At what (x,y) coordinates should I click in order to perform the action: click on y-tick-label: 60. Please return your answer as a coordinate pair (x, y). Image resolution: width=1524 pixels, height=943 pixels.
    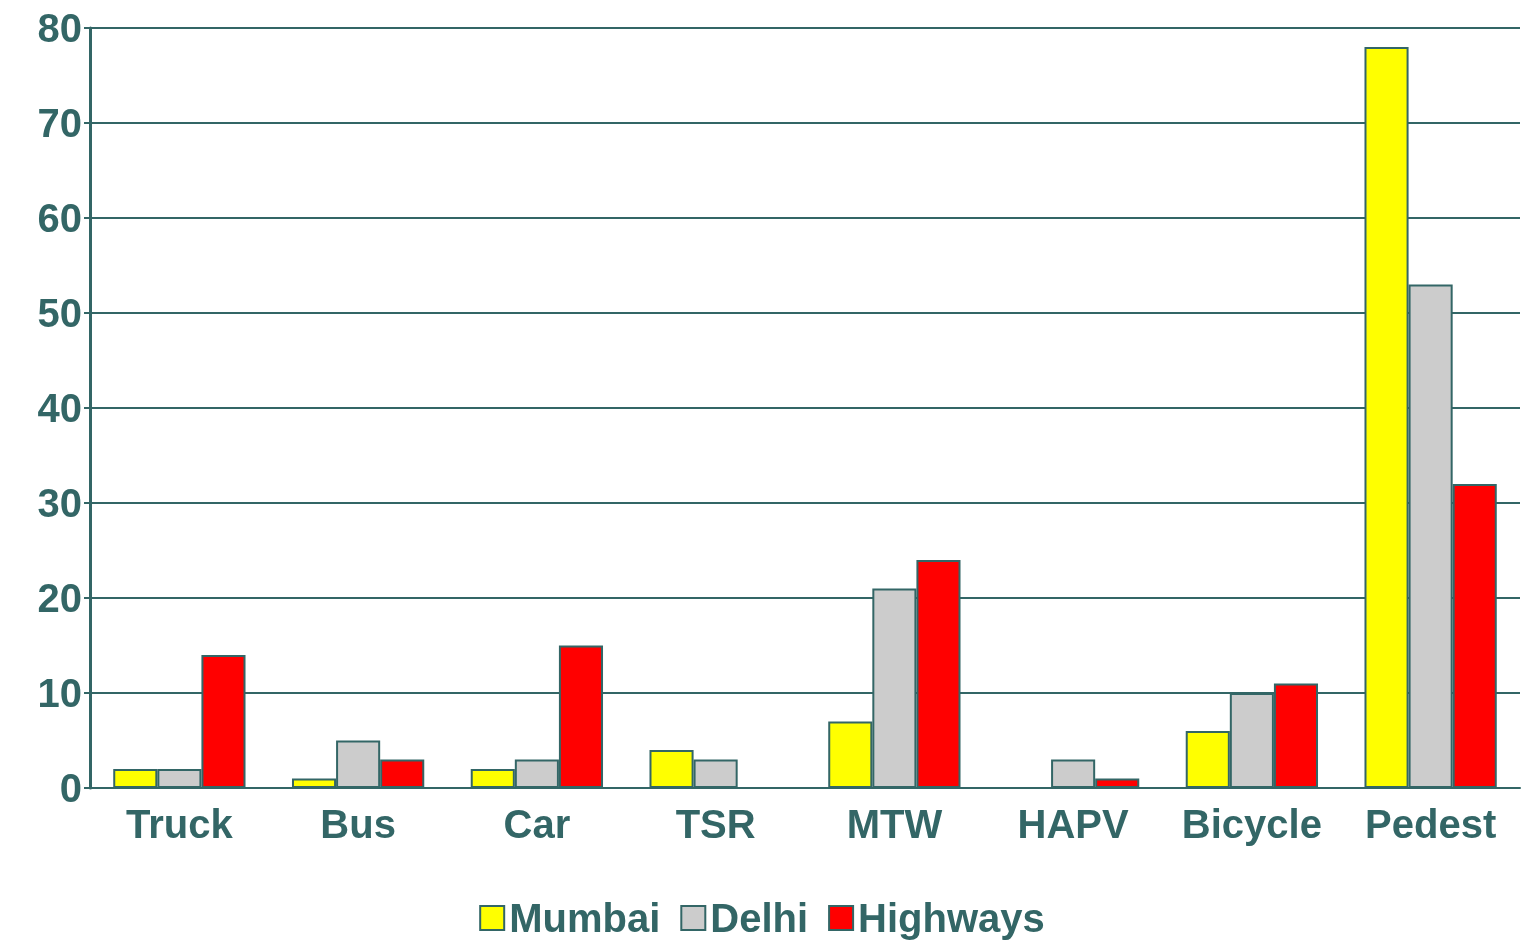
    Looking at the image, I should click on (59, 218).